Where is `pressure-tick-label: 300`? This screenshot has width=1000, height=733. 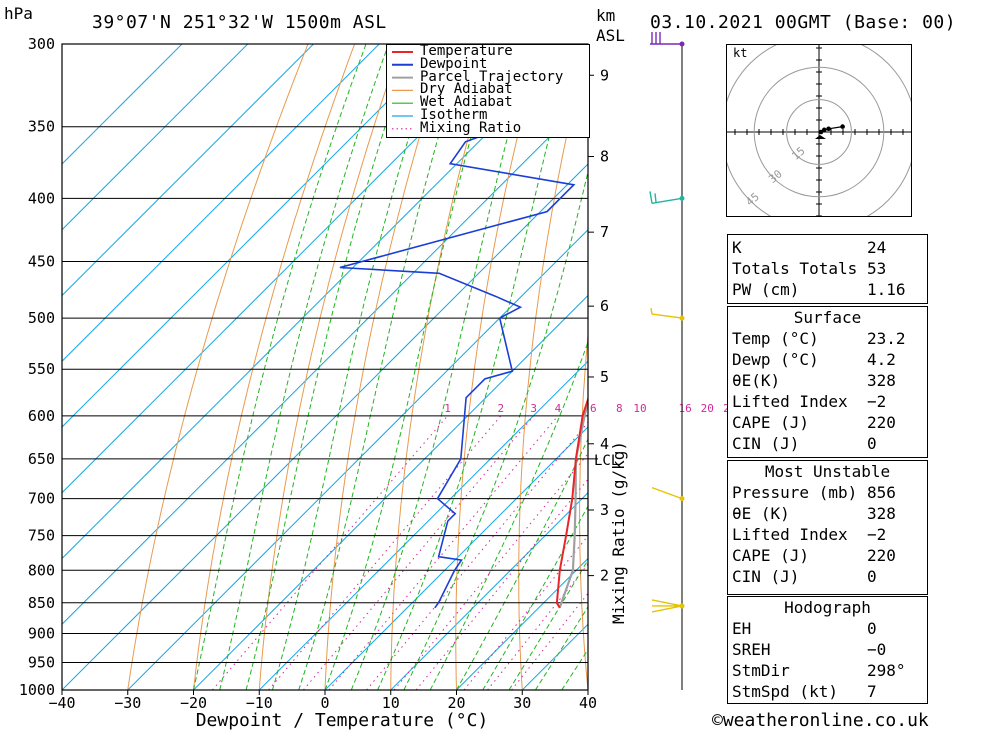
pressure-tick-label: 300 is located at coordinates (41, 44).